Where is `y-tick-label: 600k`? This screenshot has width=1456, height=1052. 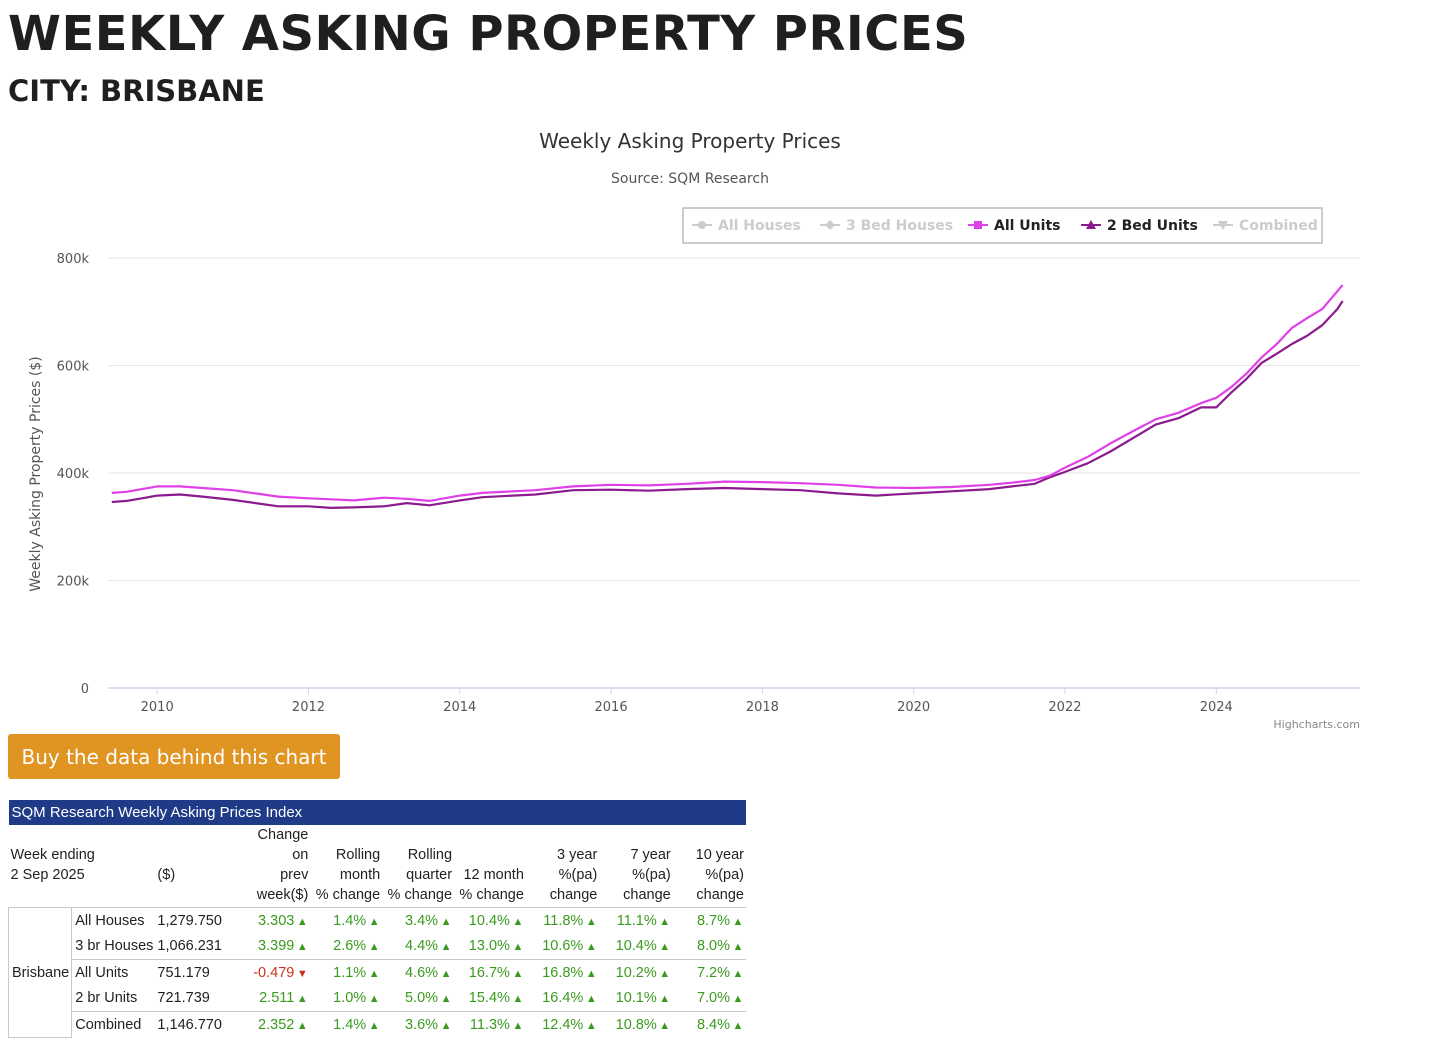 y-tick-label: 600k is located at coordinates (73, 367).